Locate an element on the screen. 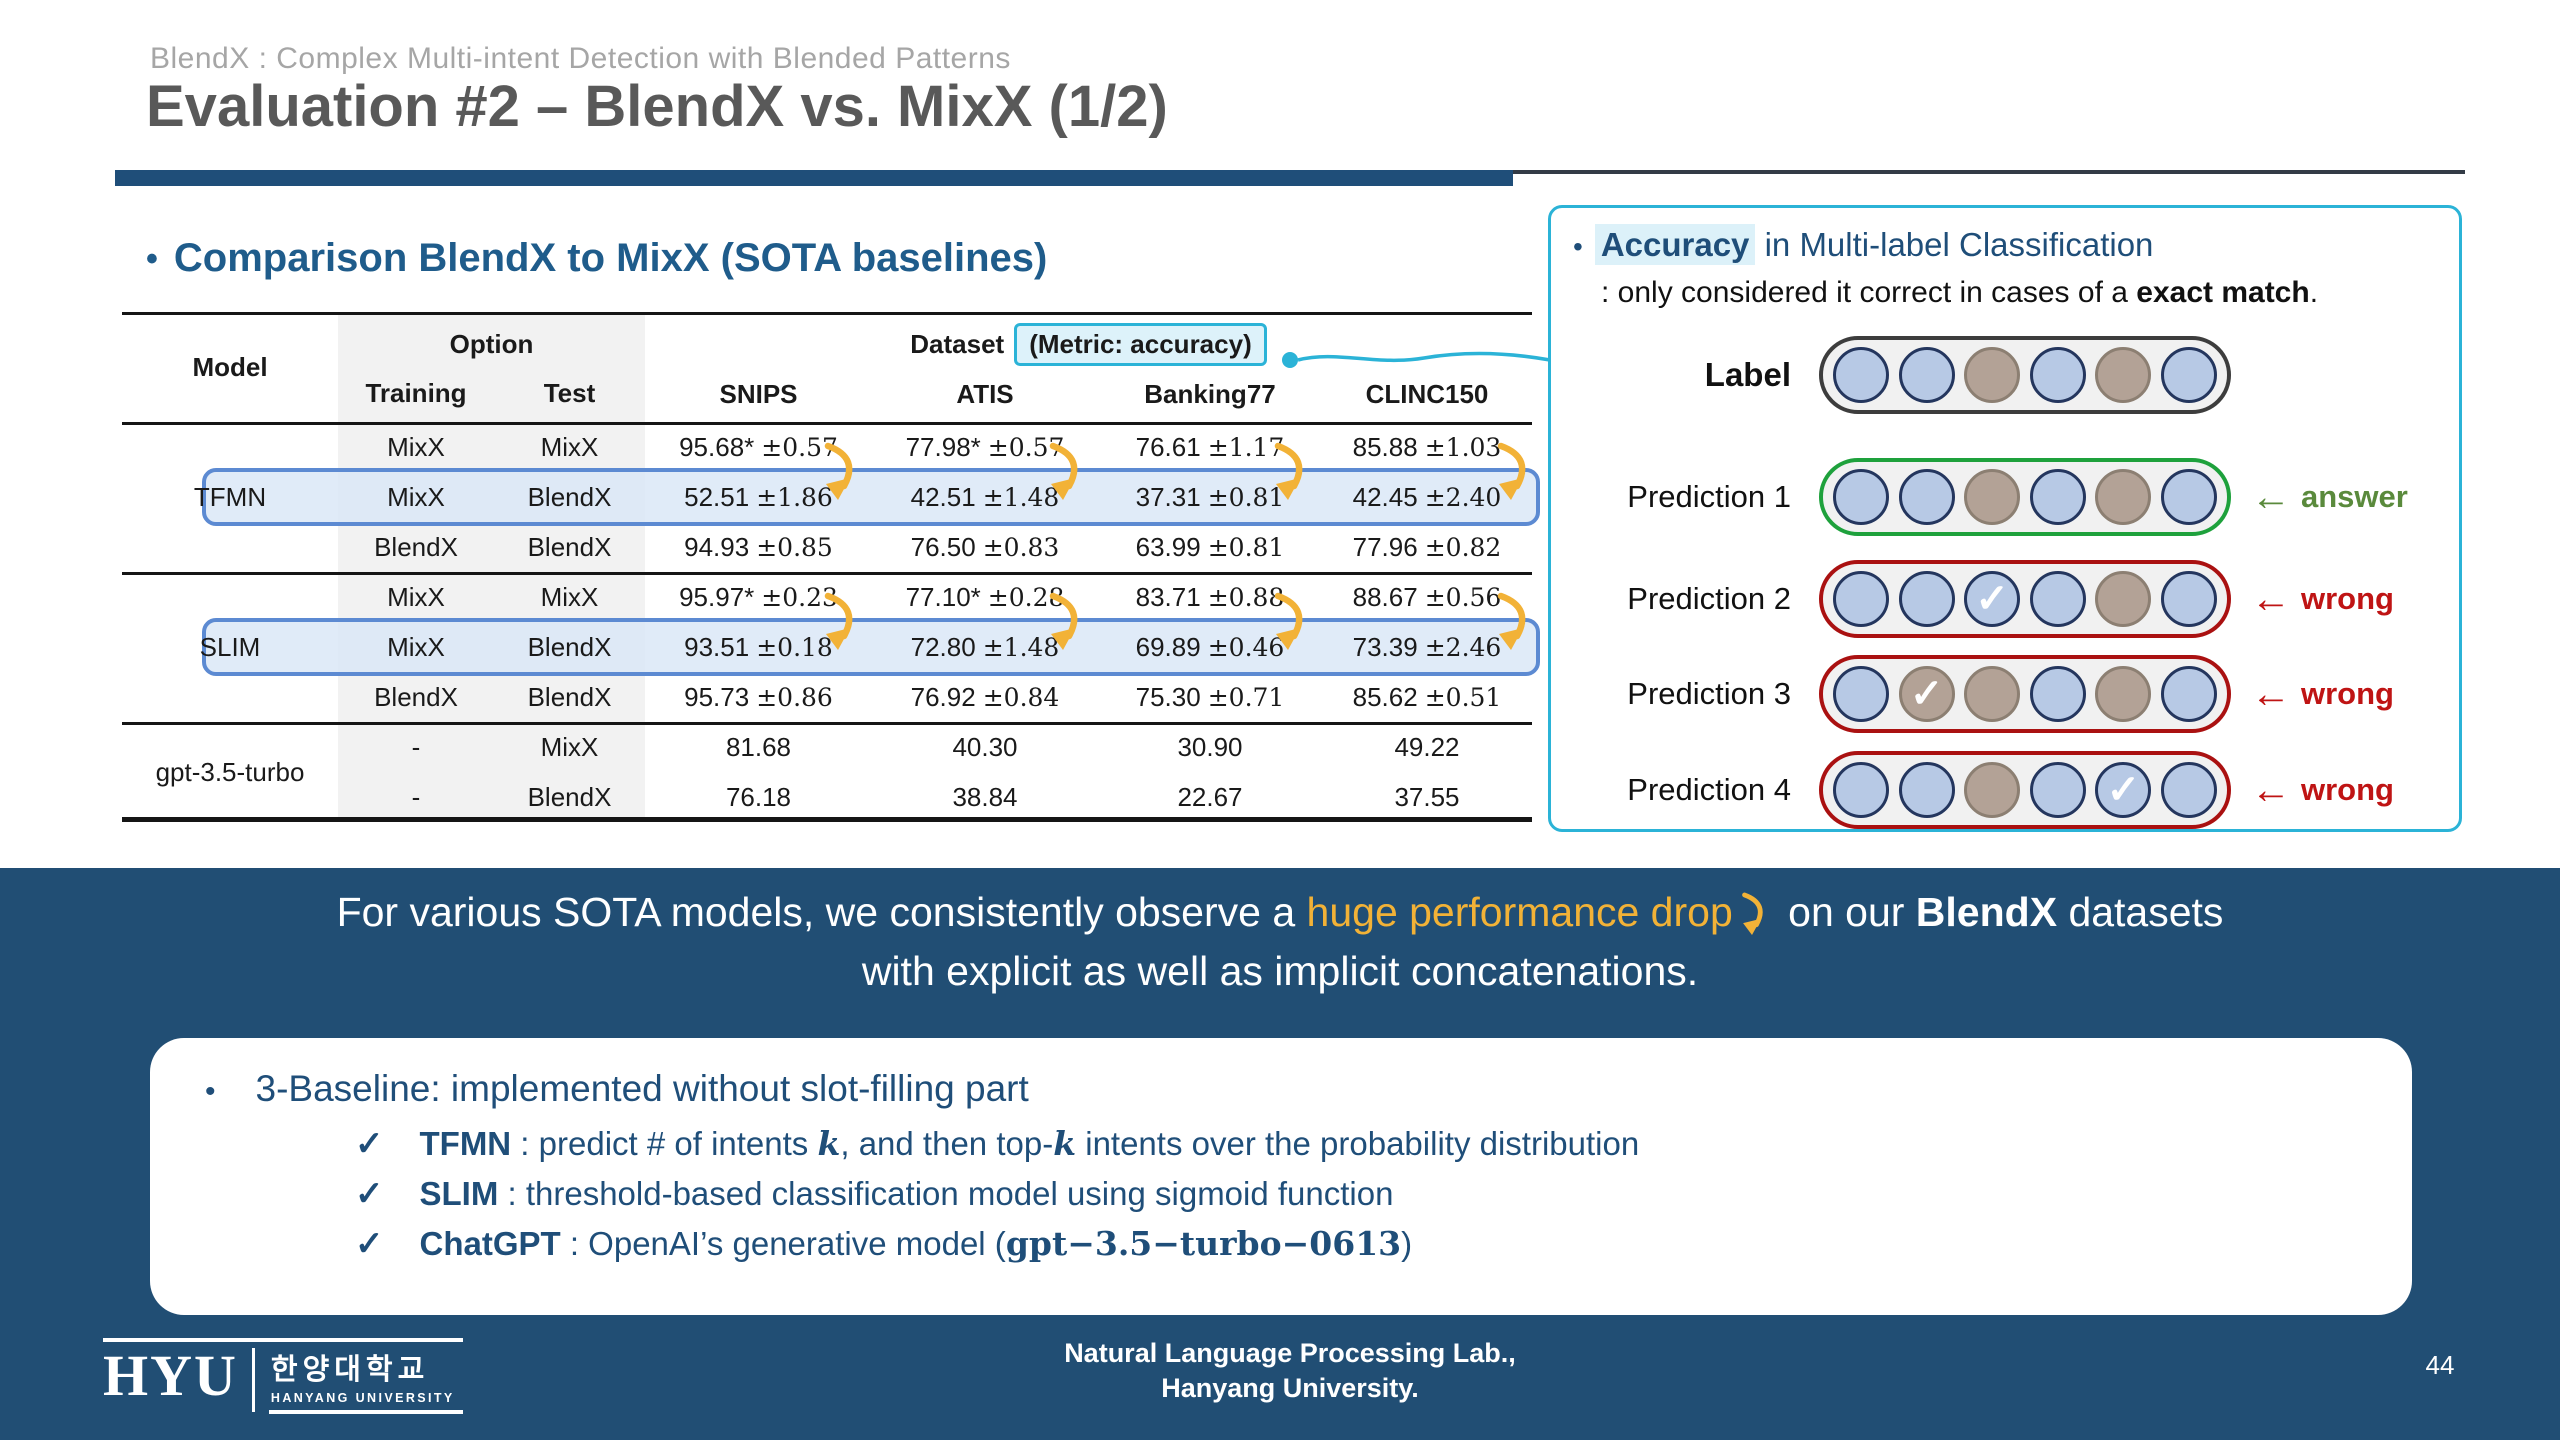 This screenshot has width=2560, height=1440. cell-training: - is located at coordinates (416, 746).